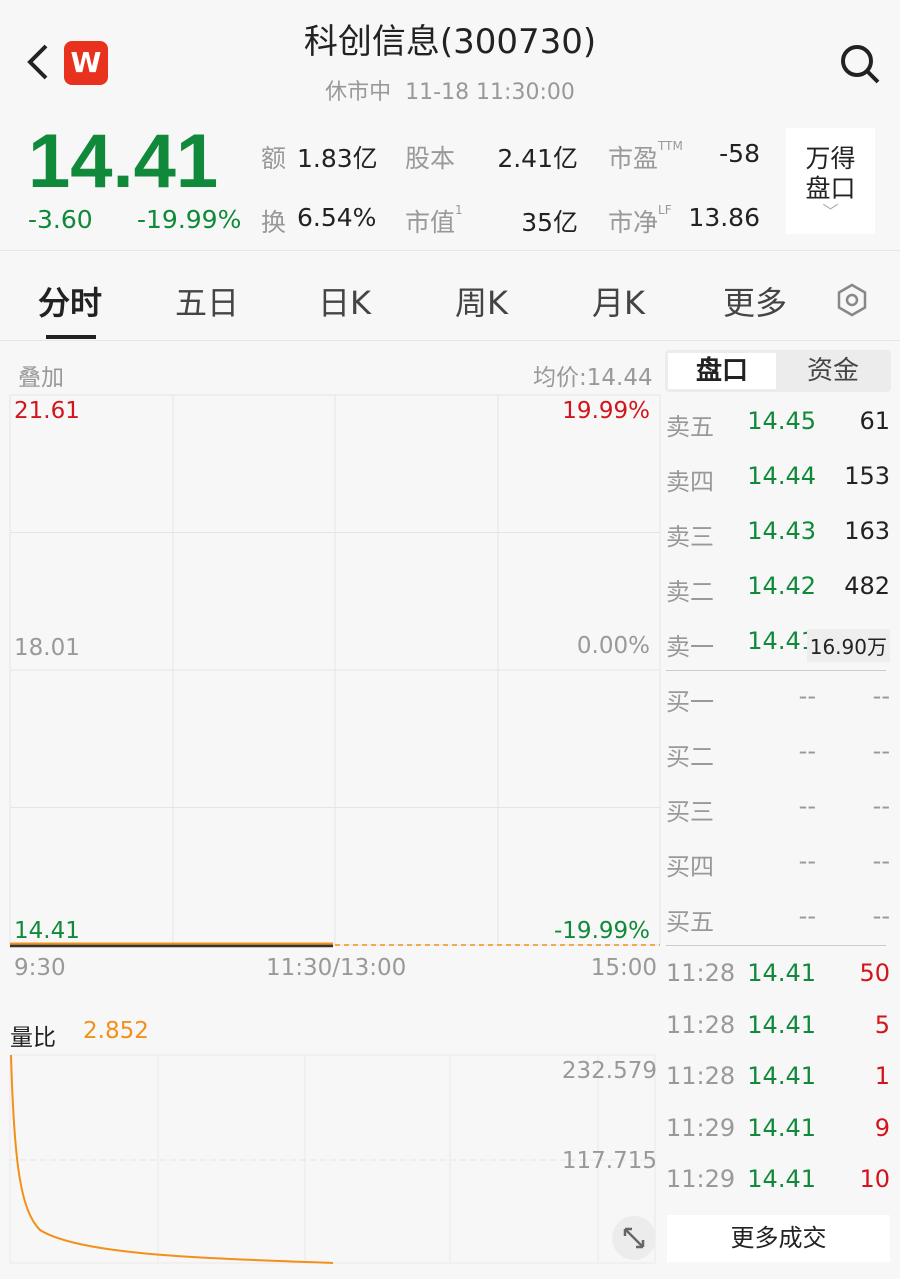  I want to click on status-text: 休市中, so click(358, 92).